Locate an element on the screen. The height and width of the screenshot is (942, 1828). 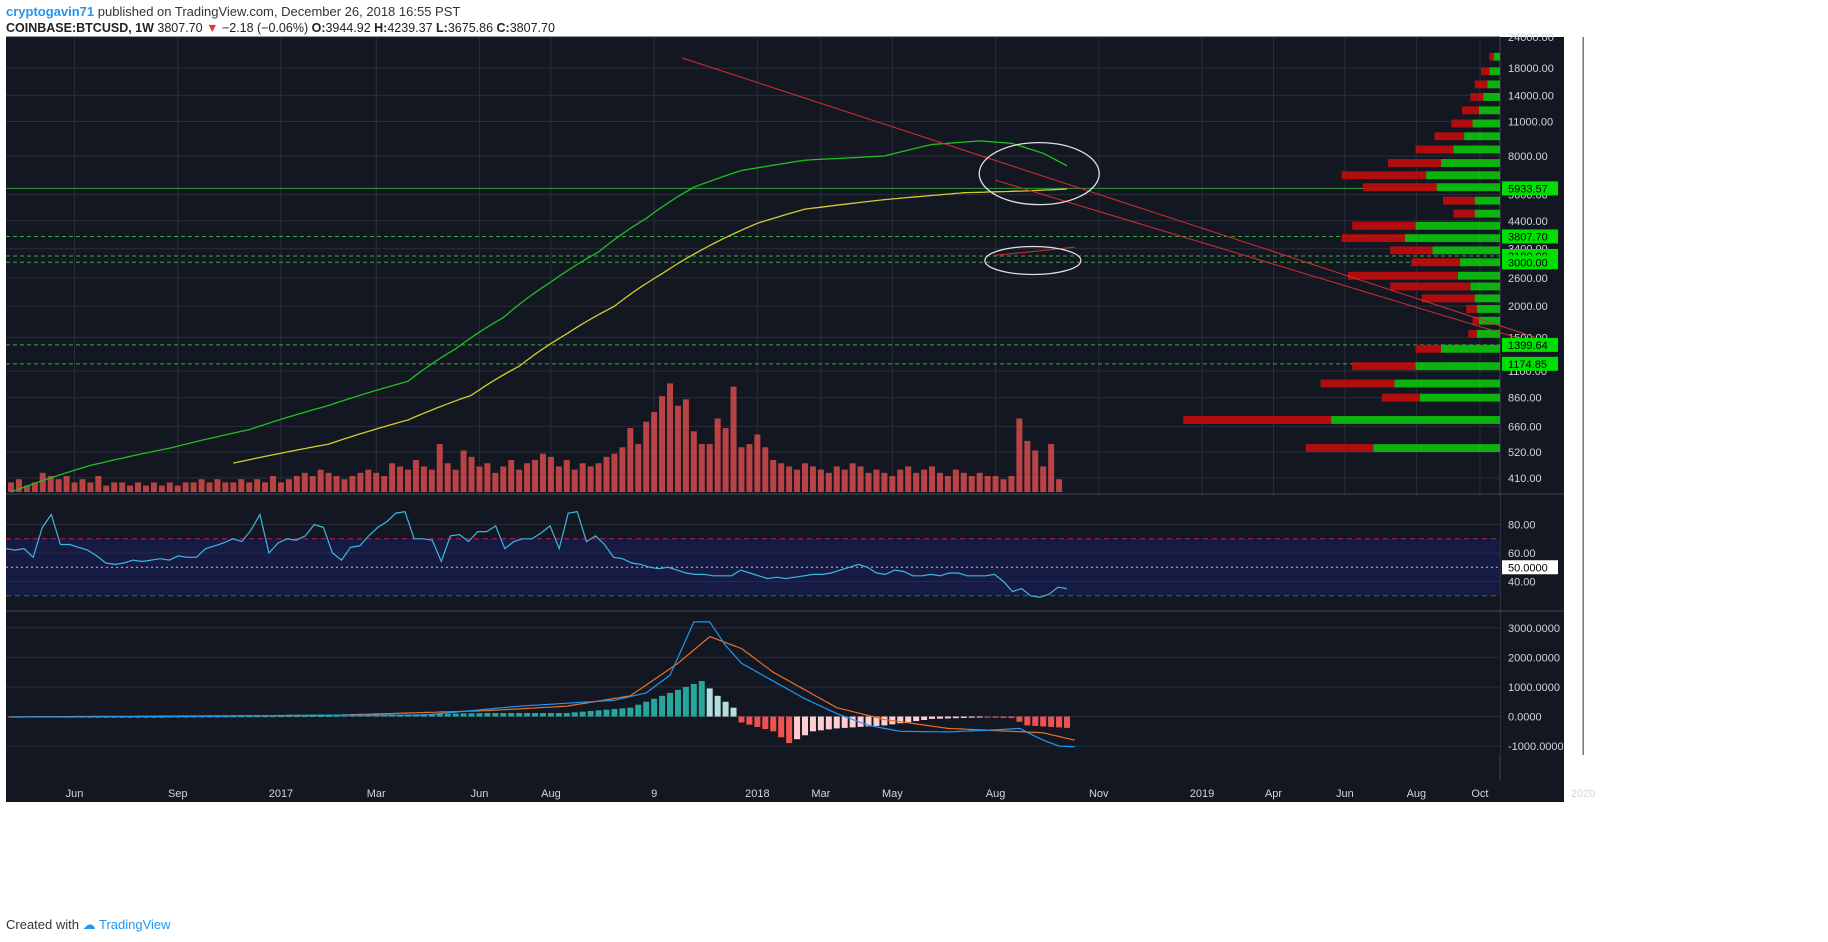
time-axis-label: 9 is located at coordinates (654, 794).